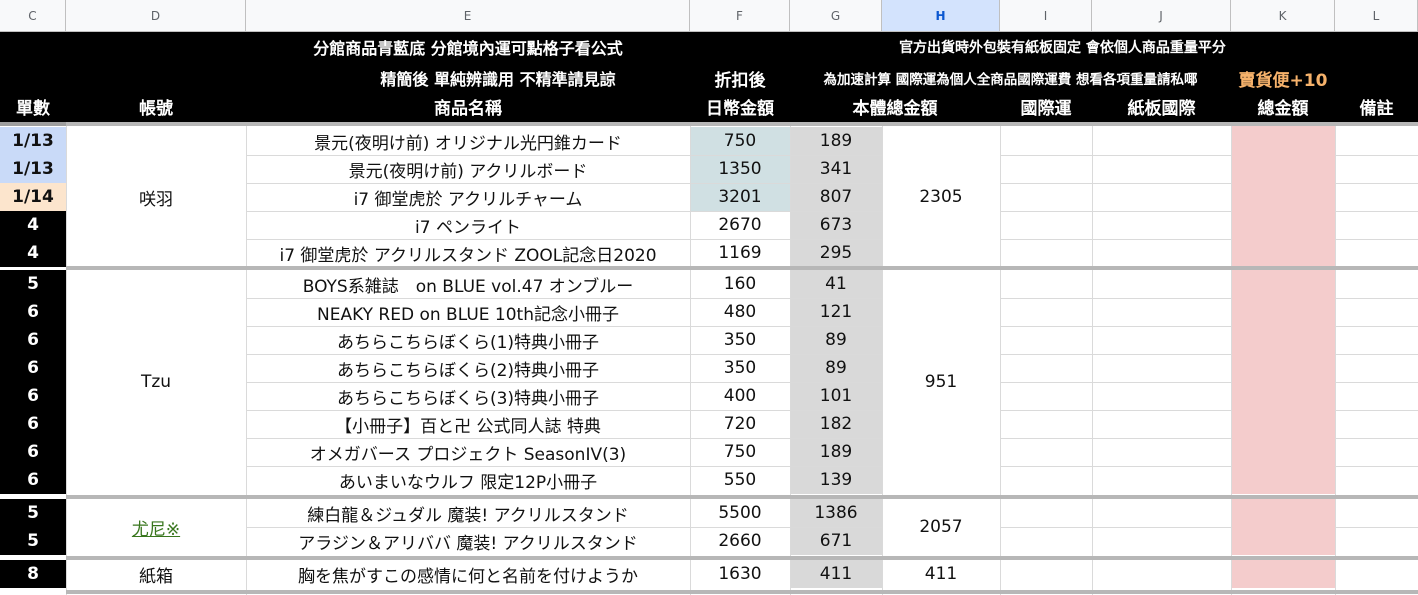 The width and height of the screenshot is (1418, 595). Describe the element at coordinates (836, 312) in the screenshot. I see `body-amount-cell: 121` at that location.